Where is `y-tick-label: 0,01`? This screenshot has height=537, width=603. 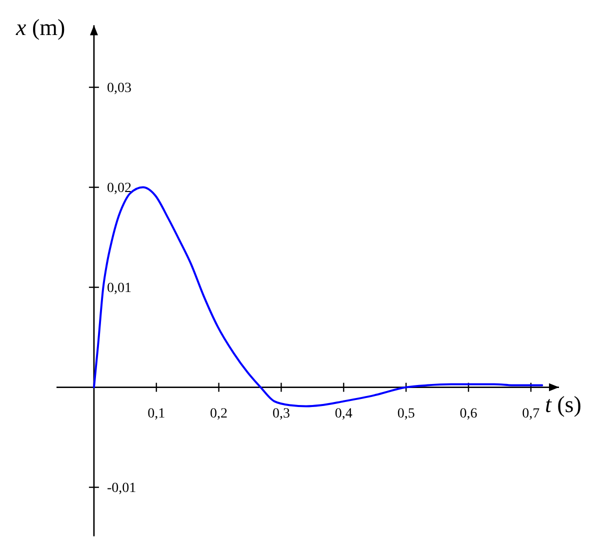 y-tick-label: 0,01 is located at coordinates (119, 288).